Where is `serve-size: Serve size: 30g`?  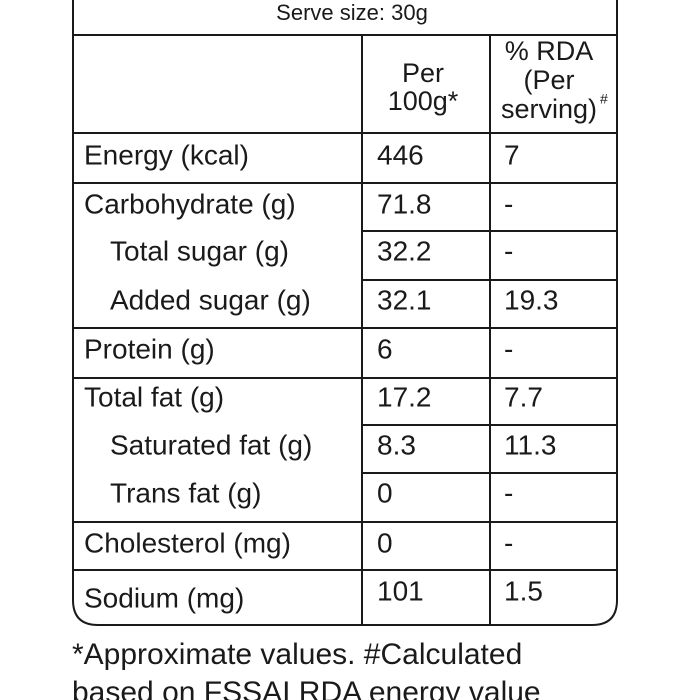
serve-size: Serve size: 30g is located at coordinates (352, 12).